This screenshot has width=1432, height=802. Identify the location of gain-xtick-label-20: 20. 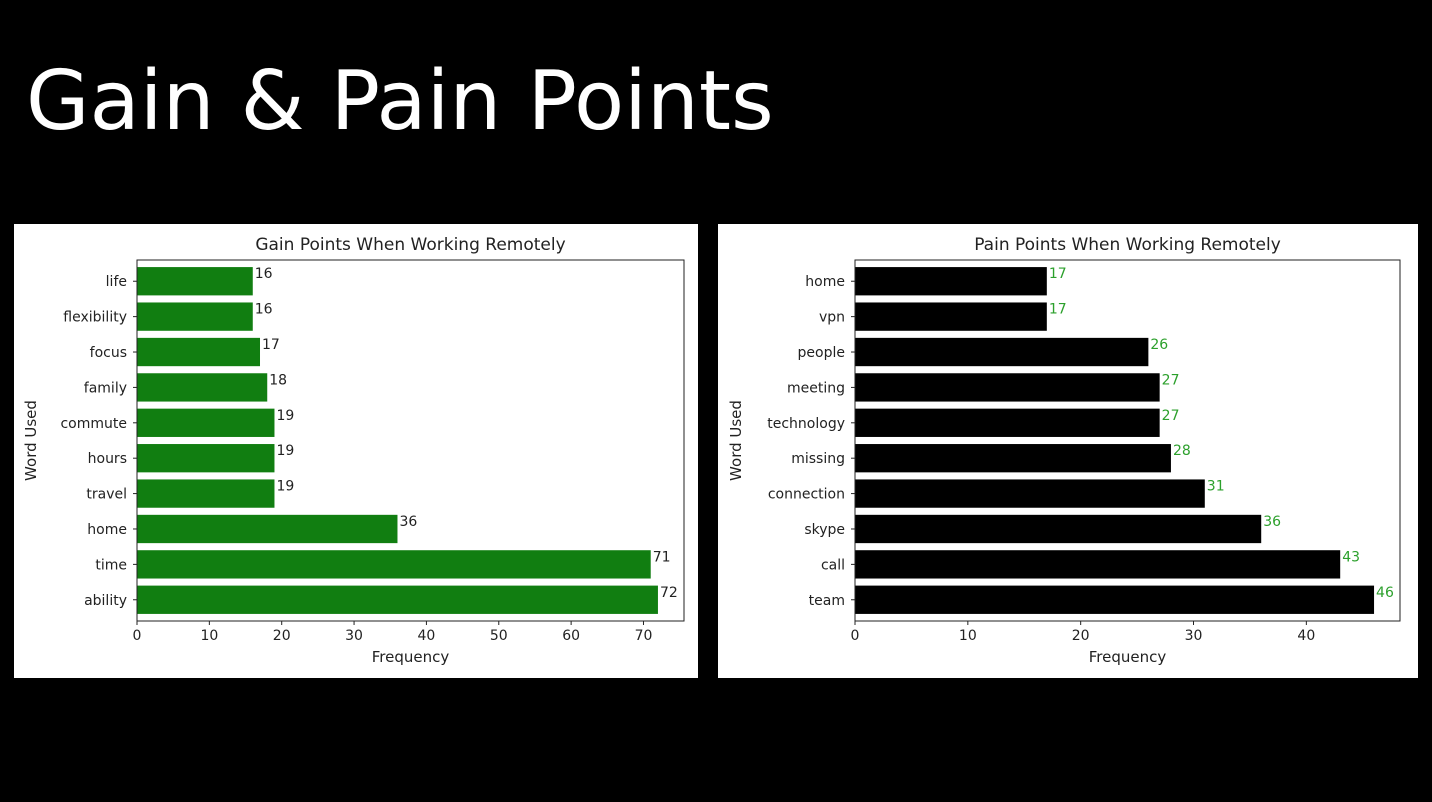
(282, 636).